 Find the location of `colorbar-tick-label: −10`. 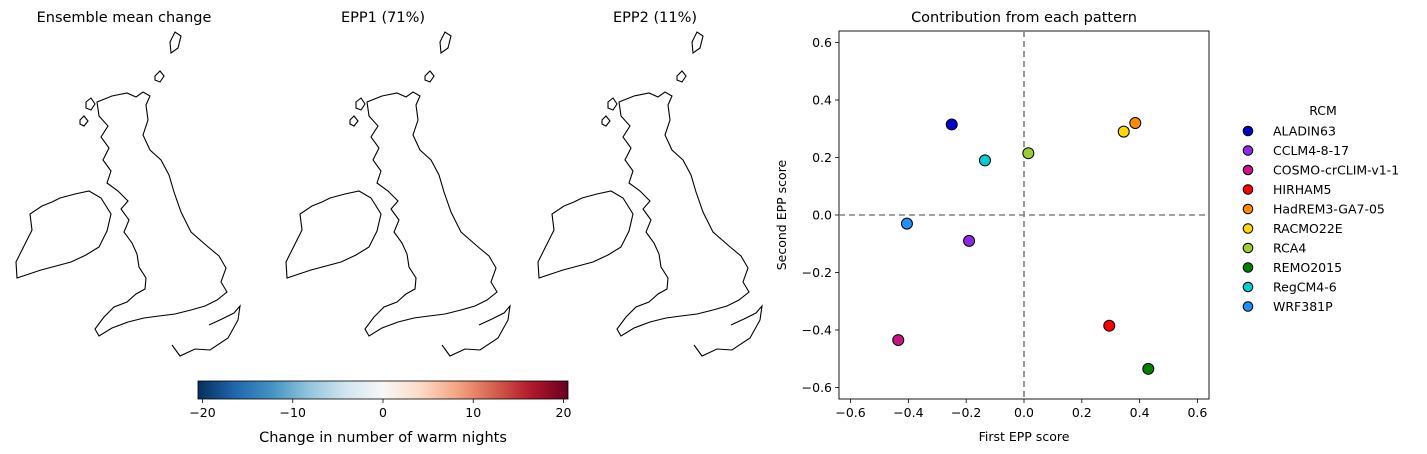

colorbar-tick-label: −10 is located at coordinates (293, 412).